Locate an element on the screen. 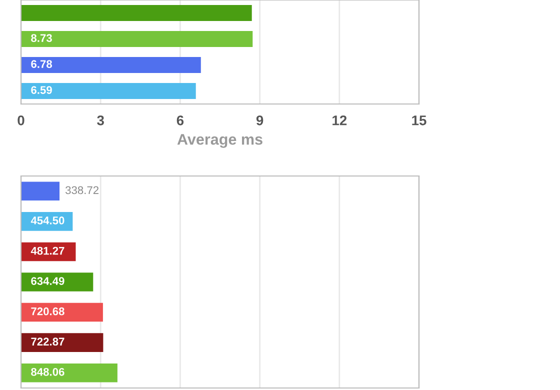 The image size is (560, 390). data-label: 6.59 is located at coordinates (41, 90).